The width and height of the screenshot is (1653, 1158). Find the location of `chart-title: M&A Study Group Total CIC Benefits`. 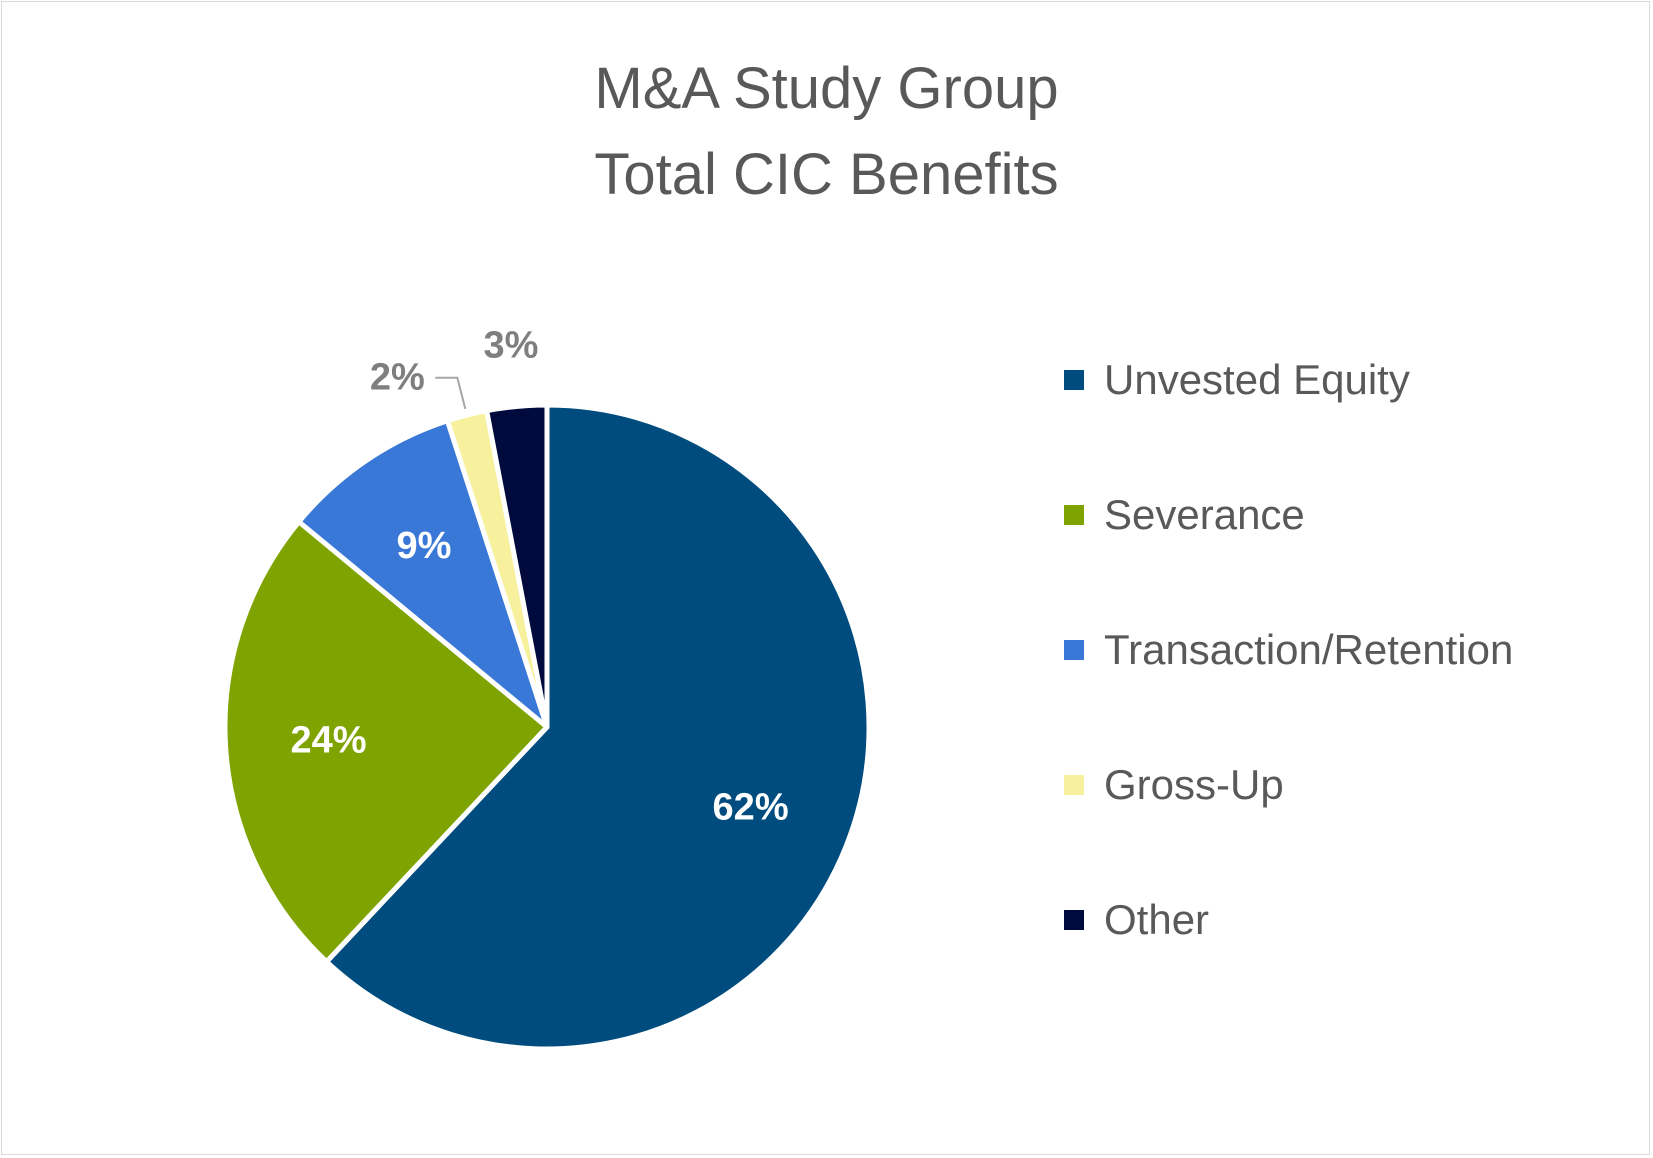

chart-title: M&A Study Group Total CIC Benefits is located at coordinates (826, 132).